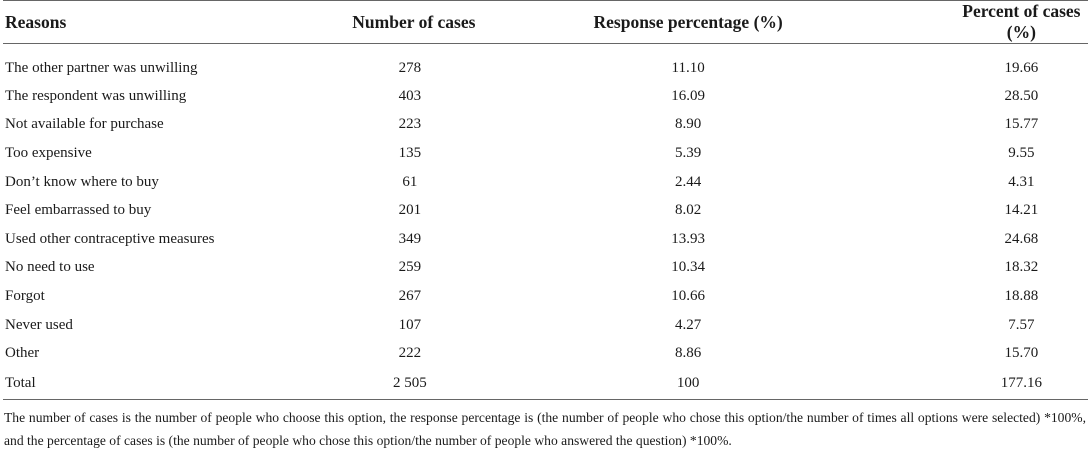  I want to click on percent-of-cases-cell: 9.55, so click(1021, 152).